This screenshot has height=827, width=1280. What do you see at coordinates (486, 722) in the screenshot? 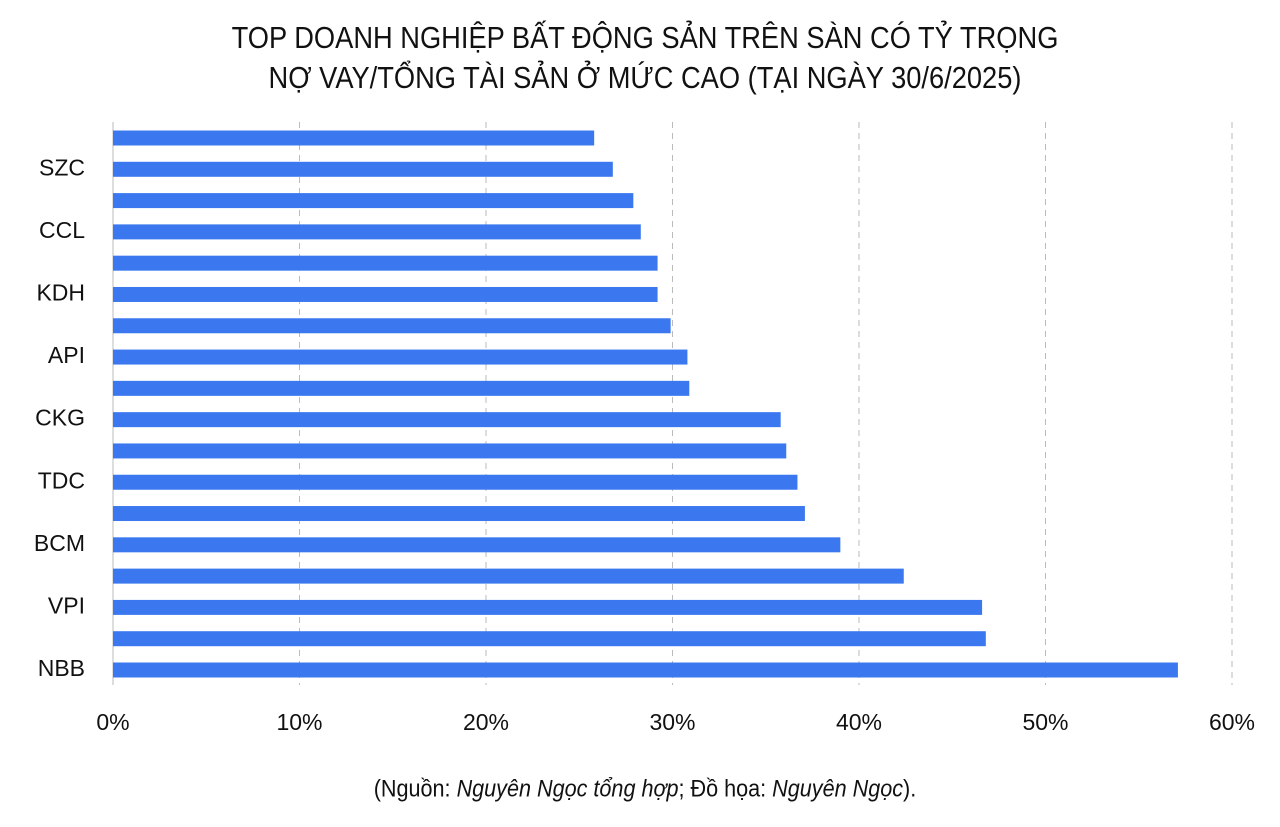
I see `x-tick-label: 20%` at bounding box center [486, 722].